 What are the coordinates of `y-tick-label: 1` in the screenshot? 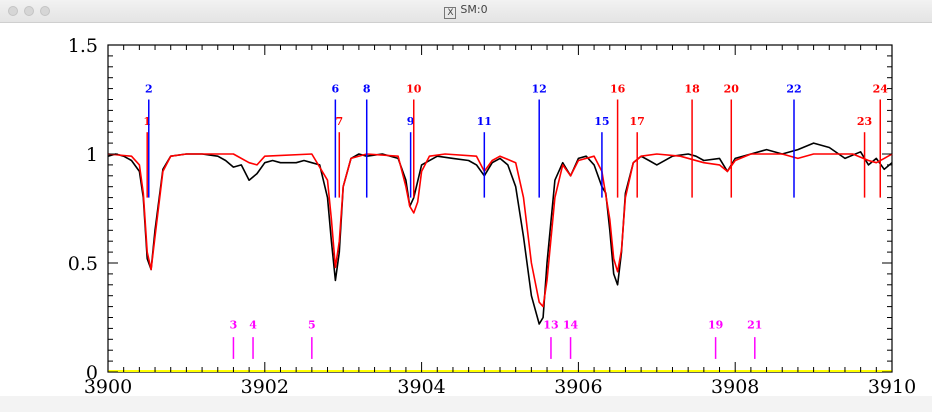 It's located at (92, 155).